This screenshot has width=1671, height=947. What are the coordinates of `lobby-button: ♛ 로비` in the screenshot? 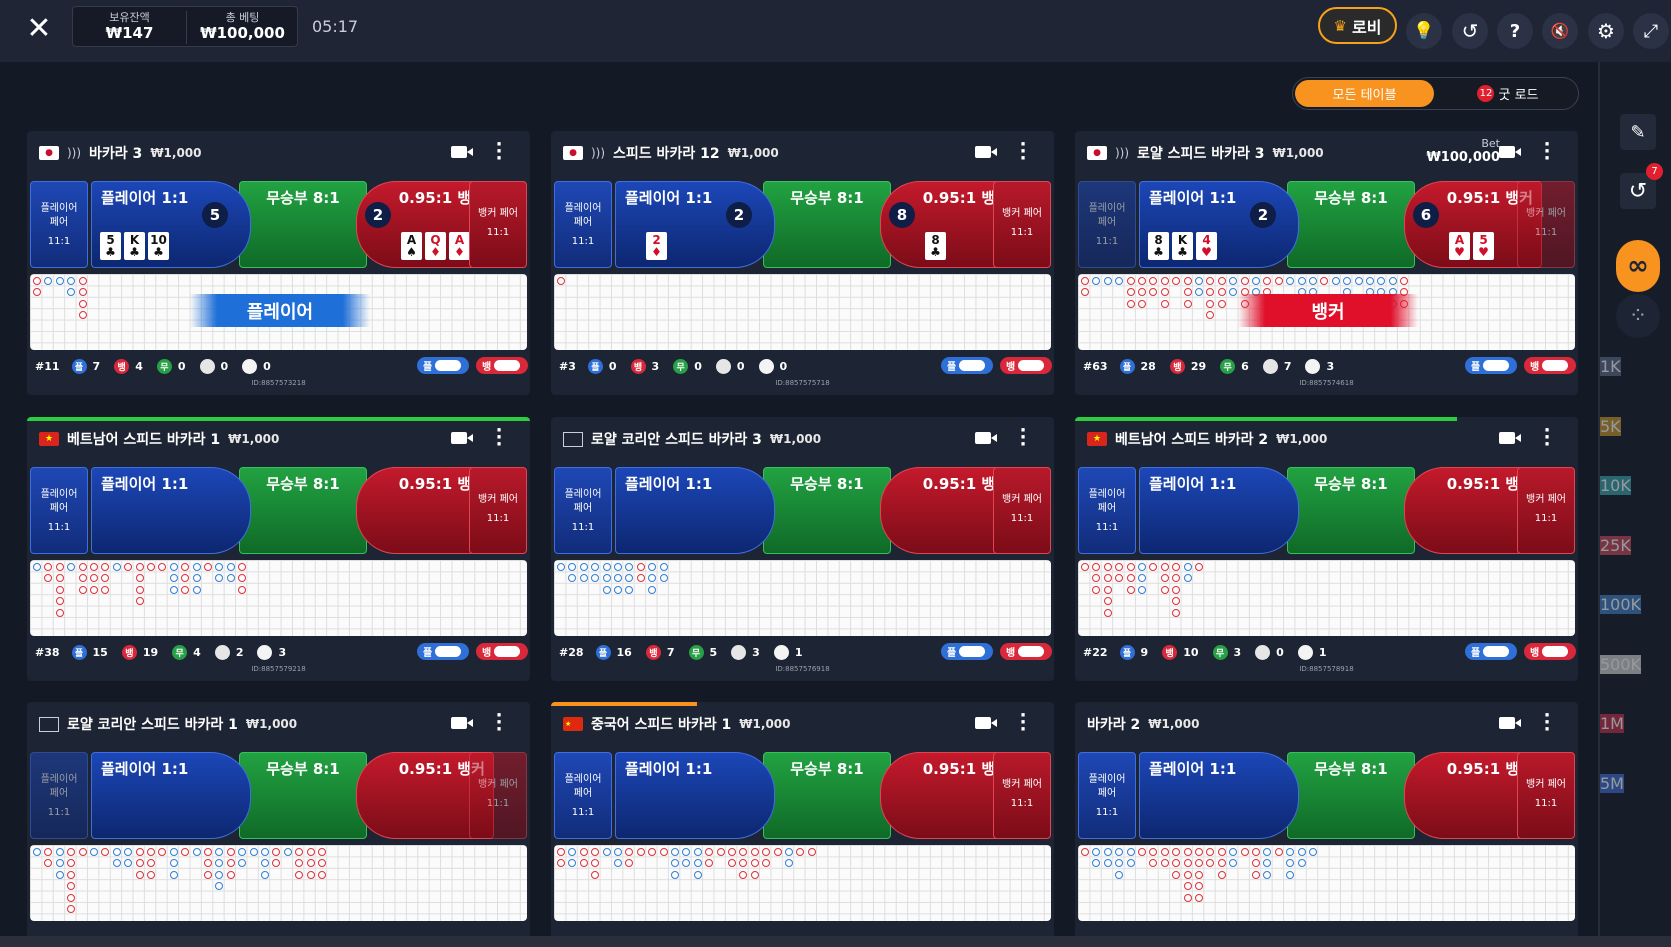 It's located at (1357, 25).